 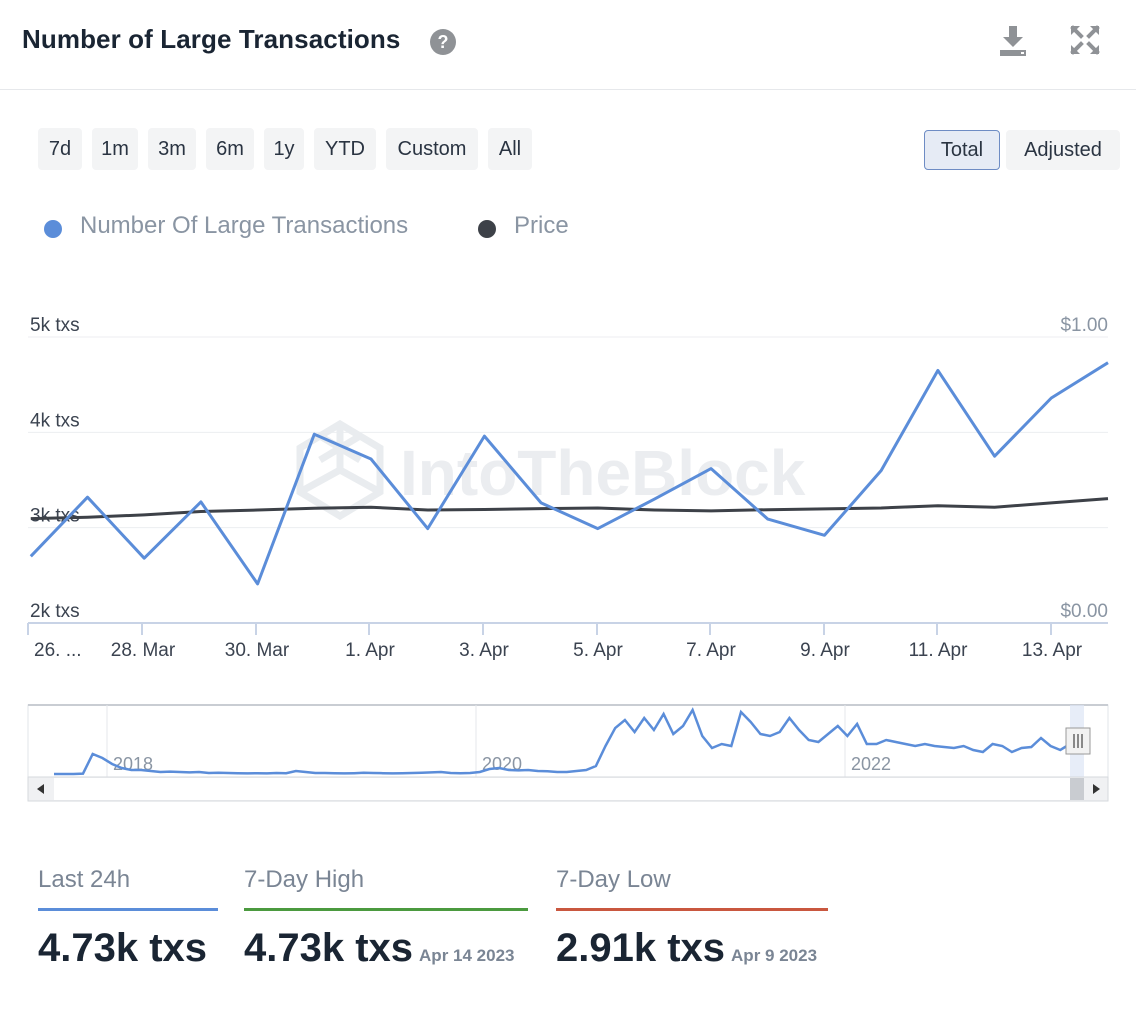 What do you see at coordinates (443, 42) in the screenshot?
I see `question-circle-icon: ?` at bounding box center [443, 42].